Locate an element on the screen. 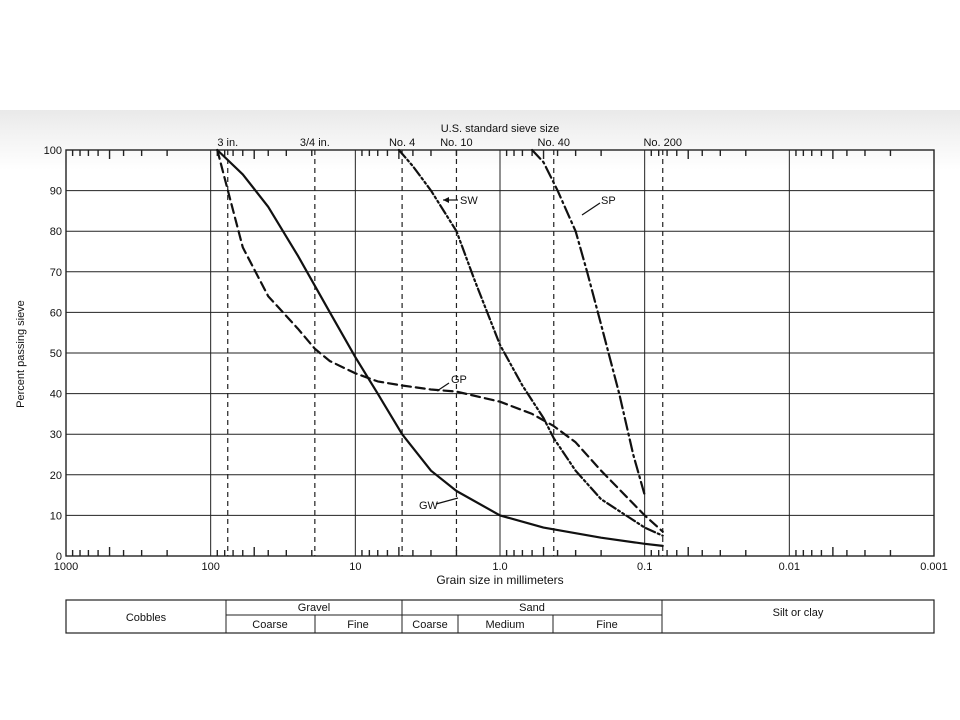  x-tick-label-4: 0.1 is located at coordinates (644, 567).